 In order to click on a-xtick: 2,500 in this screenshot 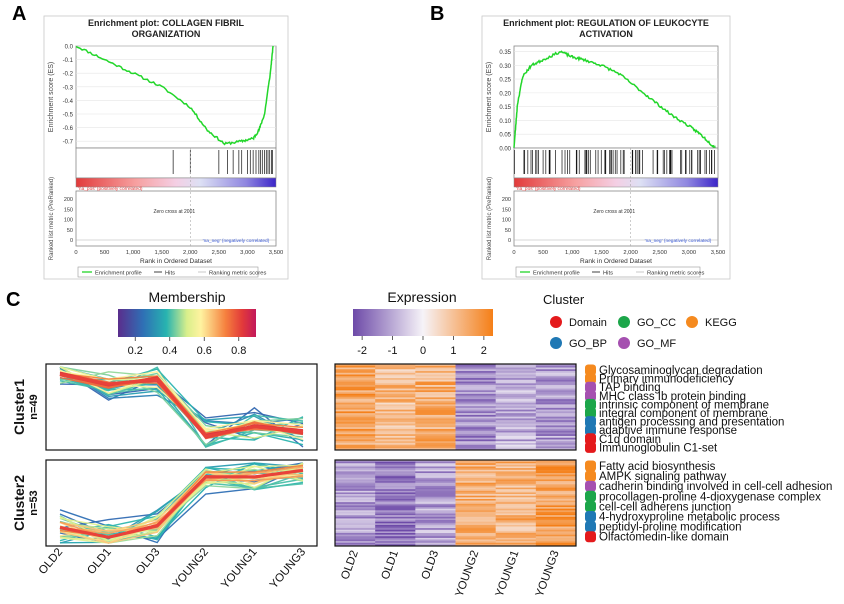, I will do `click(219, 253)`.